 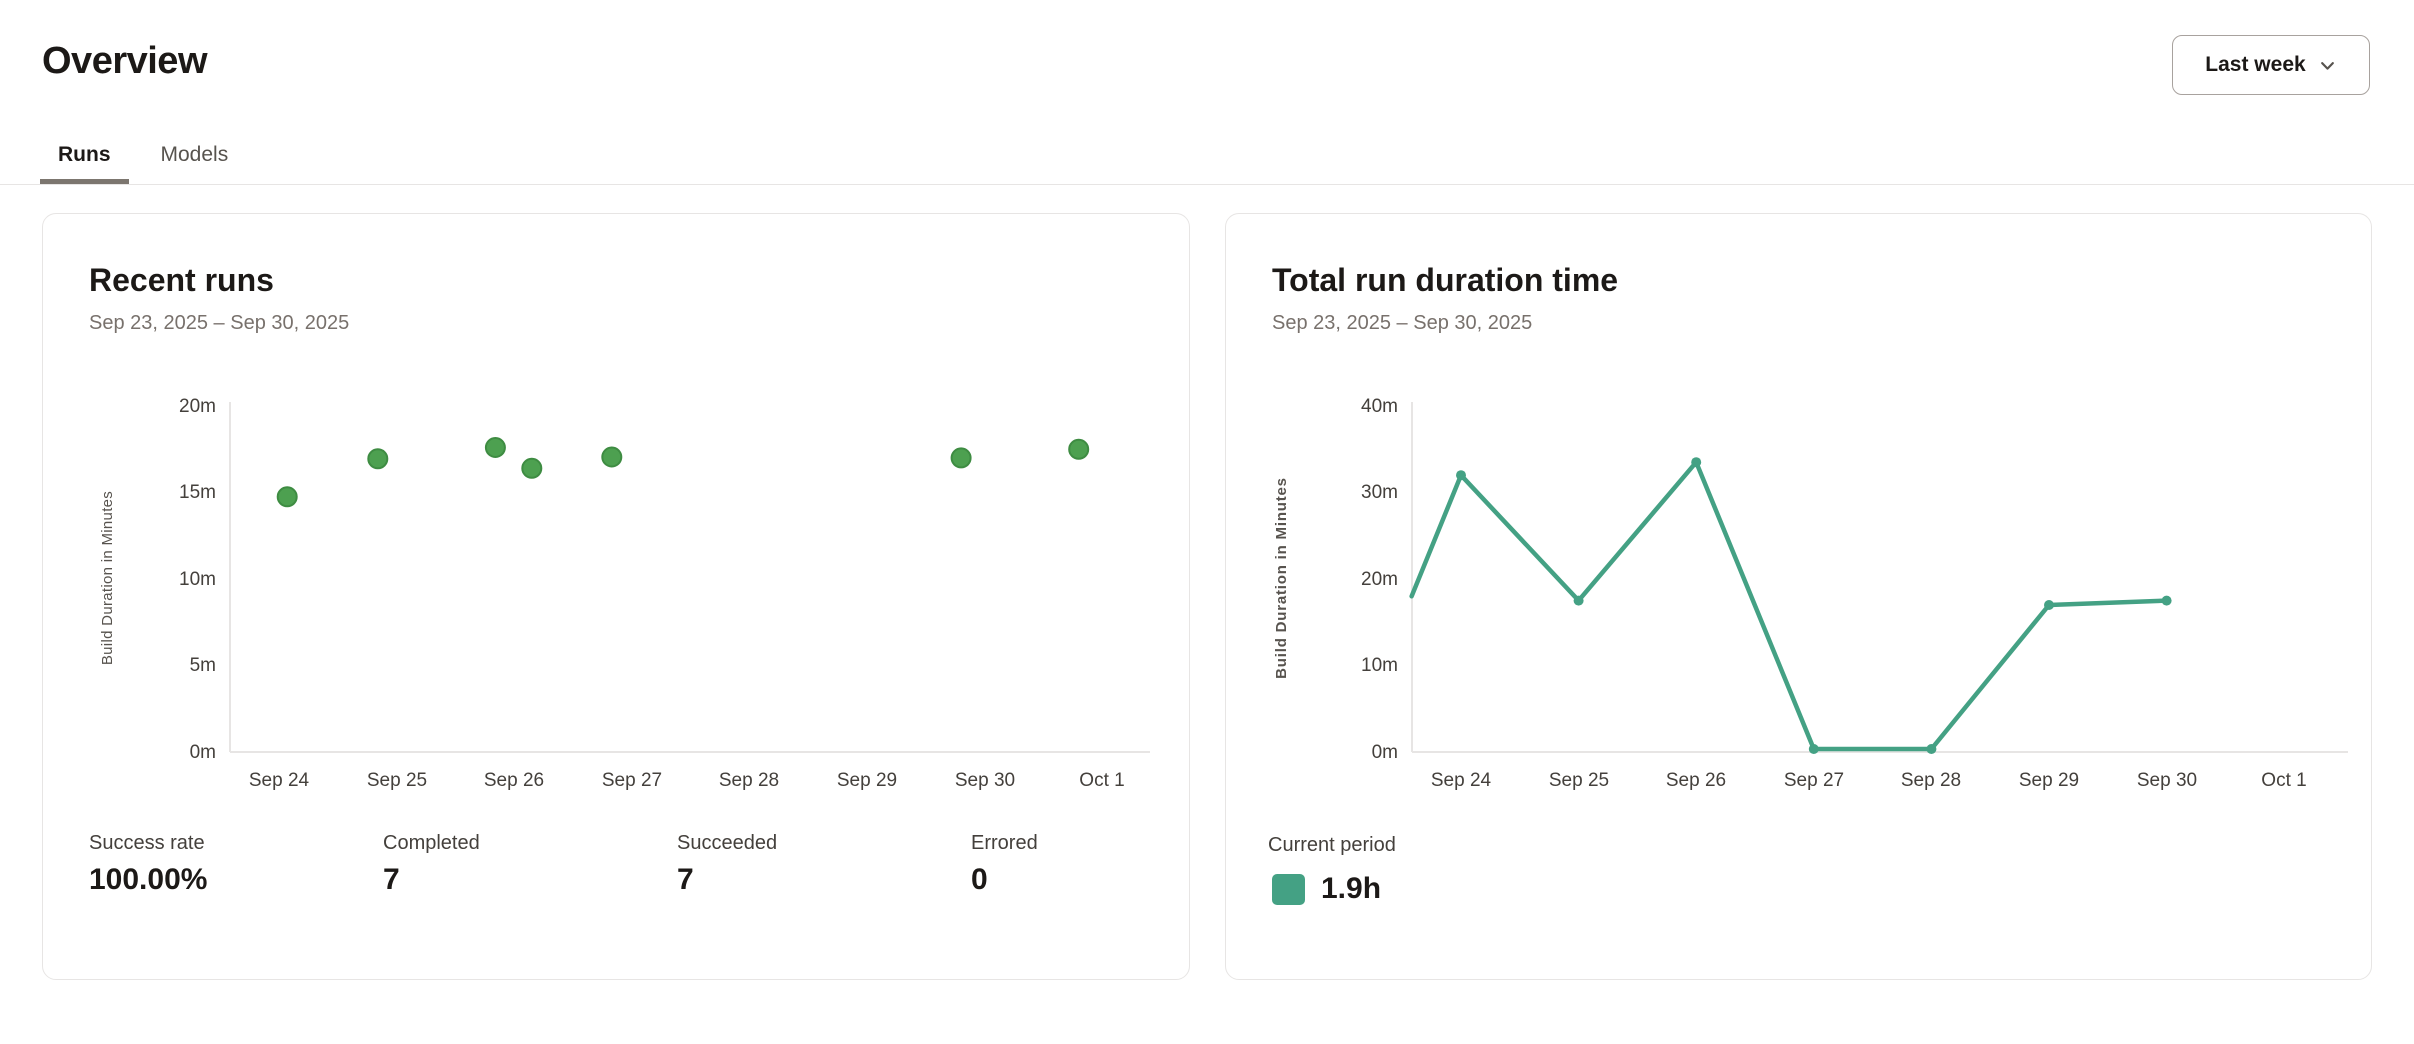 What do you see at coordinates (1379, 492) in the screenshot?
I see `y-tick-label: 30m` at bounding box center [1379, 492].